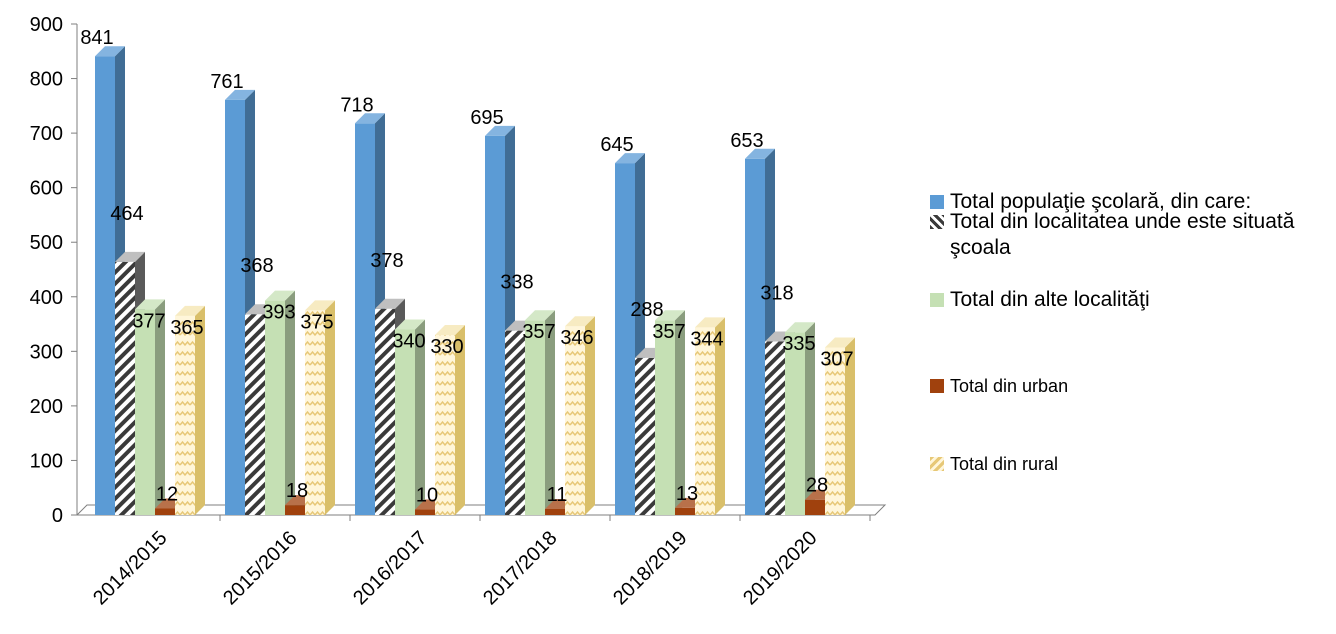  What do you see at coordinates (186, 328) in the screenshot?
I see `data-label: 365` at bounding box center [186, 328].